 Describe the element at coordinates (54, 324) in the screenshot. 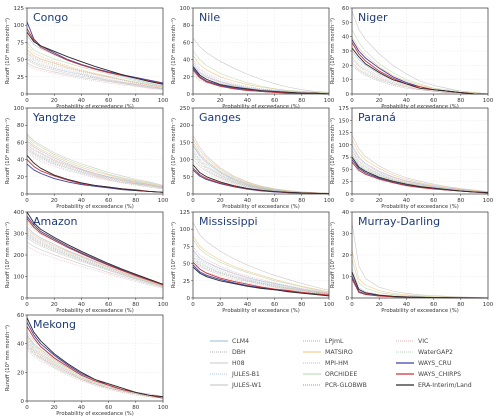

I see `panel-title: Mekong` at that location.